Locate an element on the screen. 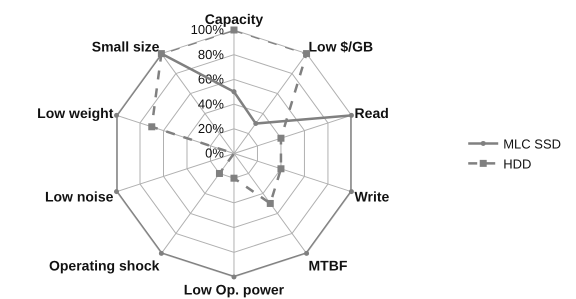 This screenshot has width=576, height=299. spoke-label: Write is located at coordinates (372, 196).